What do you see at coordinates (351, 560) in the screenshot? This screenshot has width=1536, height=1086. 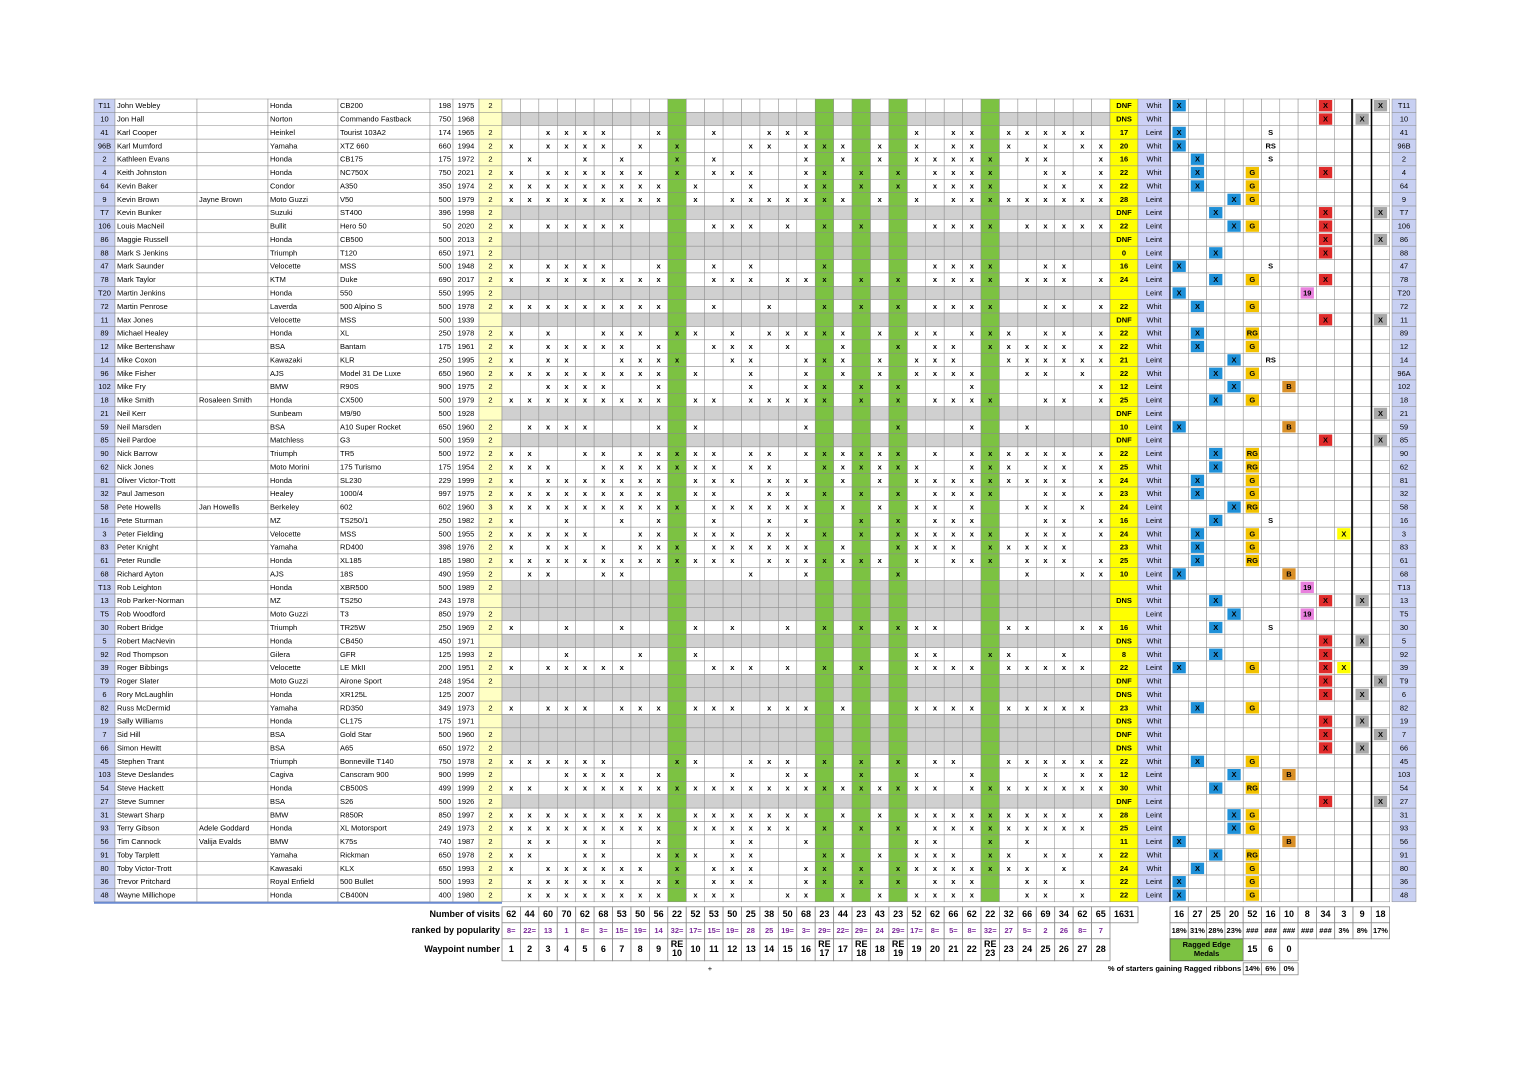 I see `model: XL185` at bounding box center [351, 560].